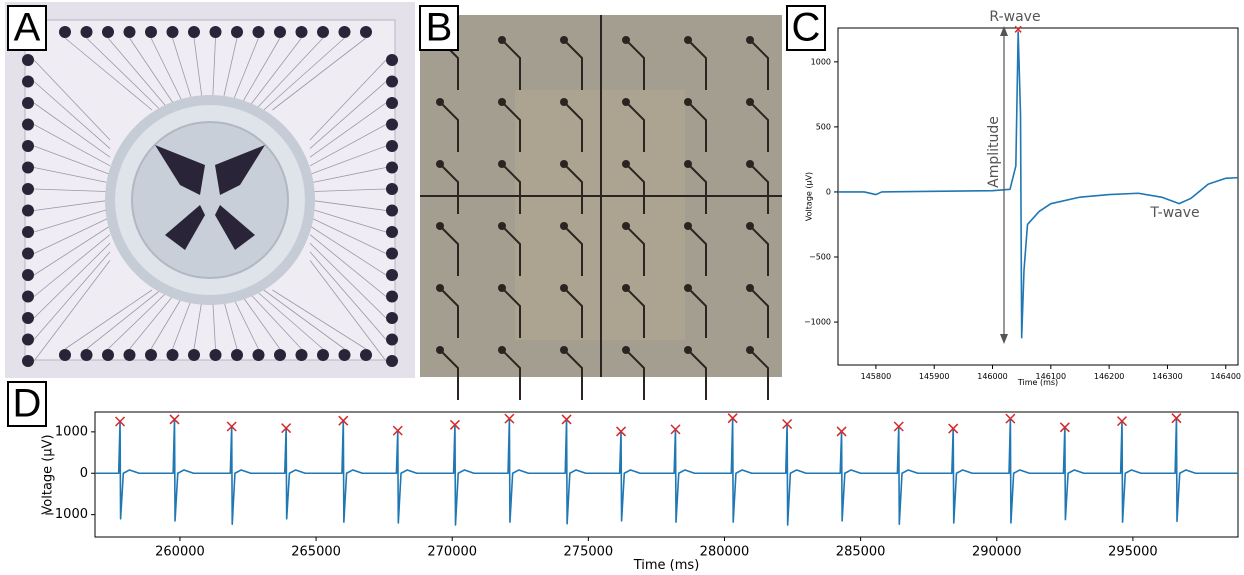 Image resolution: width=1244 pixels, height=575 pixels. I want to click on x-tick-label: 145800, so click(876, 376).